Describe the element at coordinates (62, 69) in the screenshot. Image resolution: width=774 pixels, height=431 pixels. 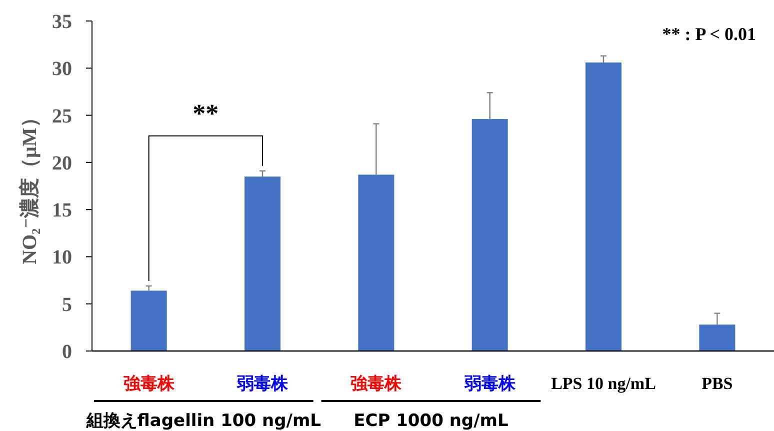
I see `y-tick-label: 30` at that location.